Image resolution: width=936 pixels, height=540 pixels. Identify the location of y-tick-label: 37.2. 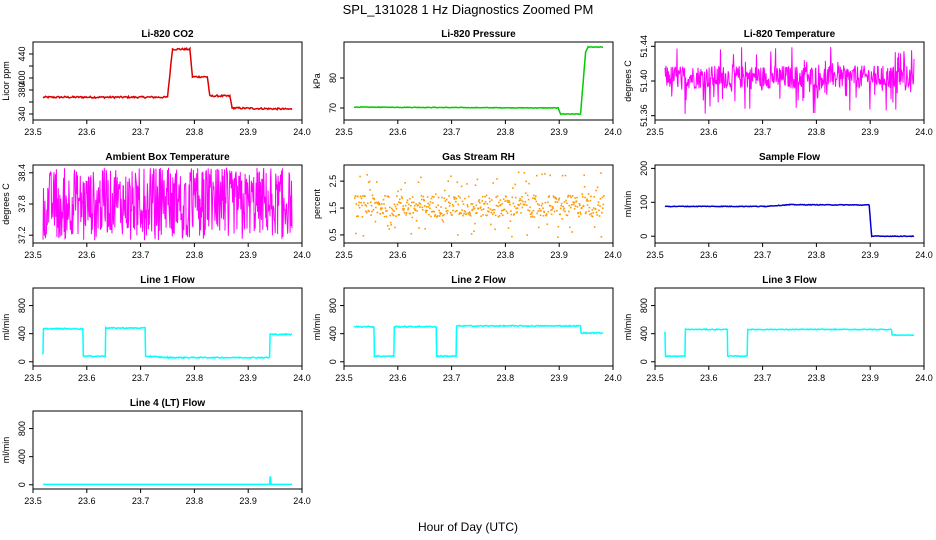
(22, 235).